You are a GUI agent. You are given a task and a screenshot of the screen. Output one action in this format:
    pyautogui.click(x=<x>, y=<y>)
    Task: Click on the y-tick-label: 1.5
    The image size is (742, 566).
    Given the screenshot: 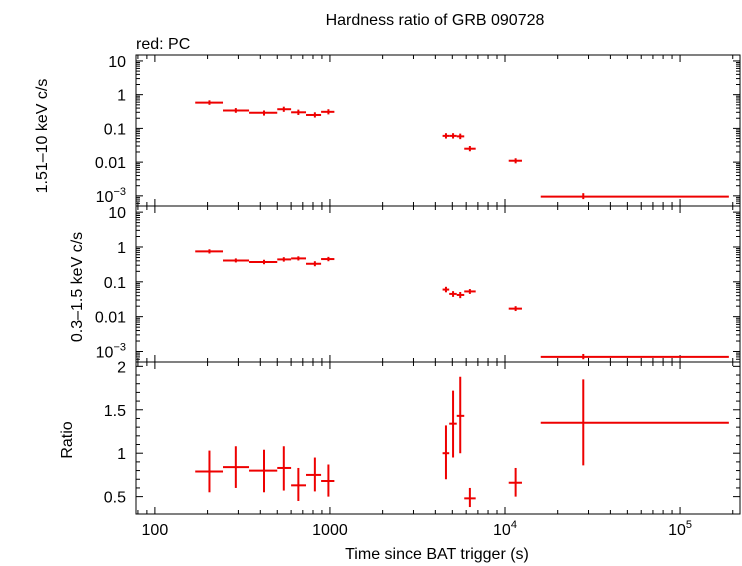 What is the action you would take?
    pyautogui.click(x=115, y=411)
    